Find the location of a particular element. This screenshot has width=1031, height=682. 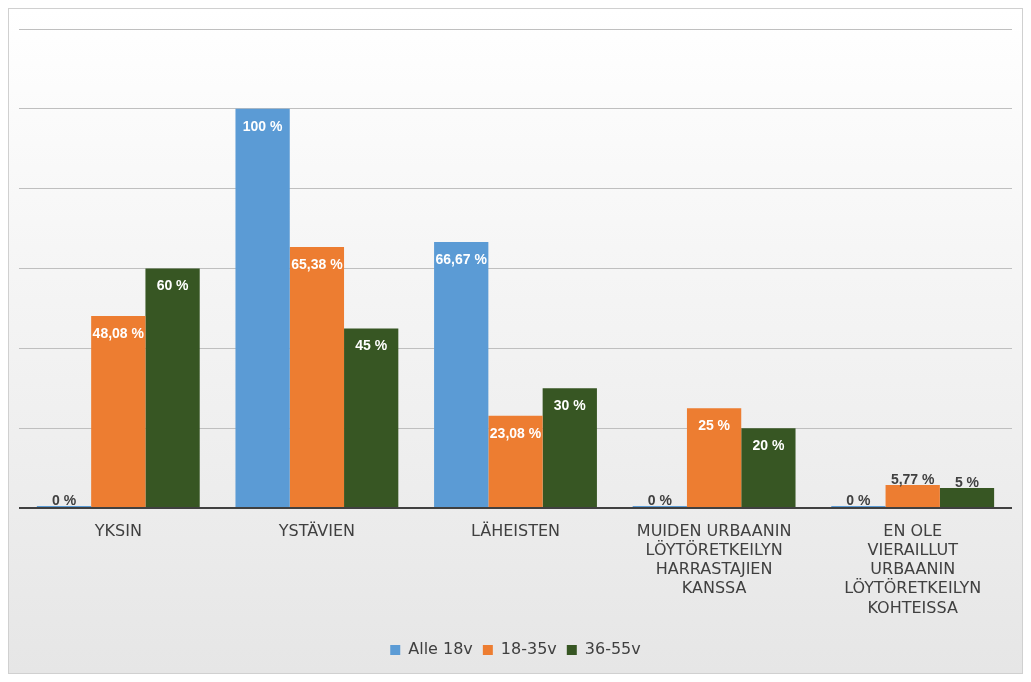

x-tick-label: EN OLE VIERAILLUT URBAANIN LÖYTÖRETKEILYN KOHTEISSA is located at coordinates (913, 568).